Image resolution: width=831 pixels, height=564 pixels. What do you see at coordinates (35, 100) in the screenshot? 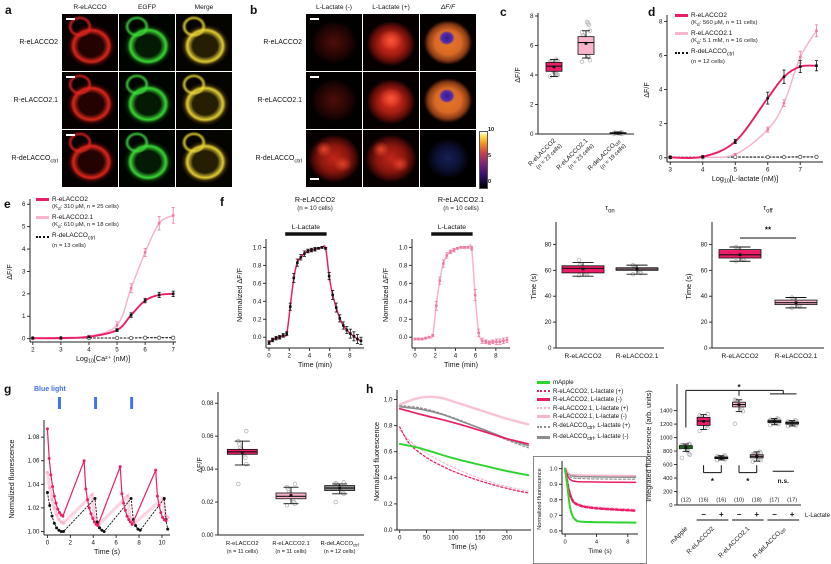
I see `panel-a-row-label: R-eLACCO2.1` at bounding box center [35, 100].